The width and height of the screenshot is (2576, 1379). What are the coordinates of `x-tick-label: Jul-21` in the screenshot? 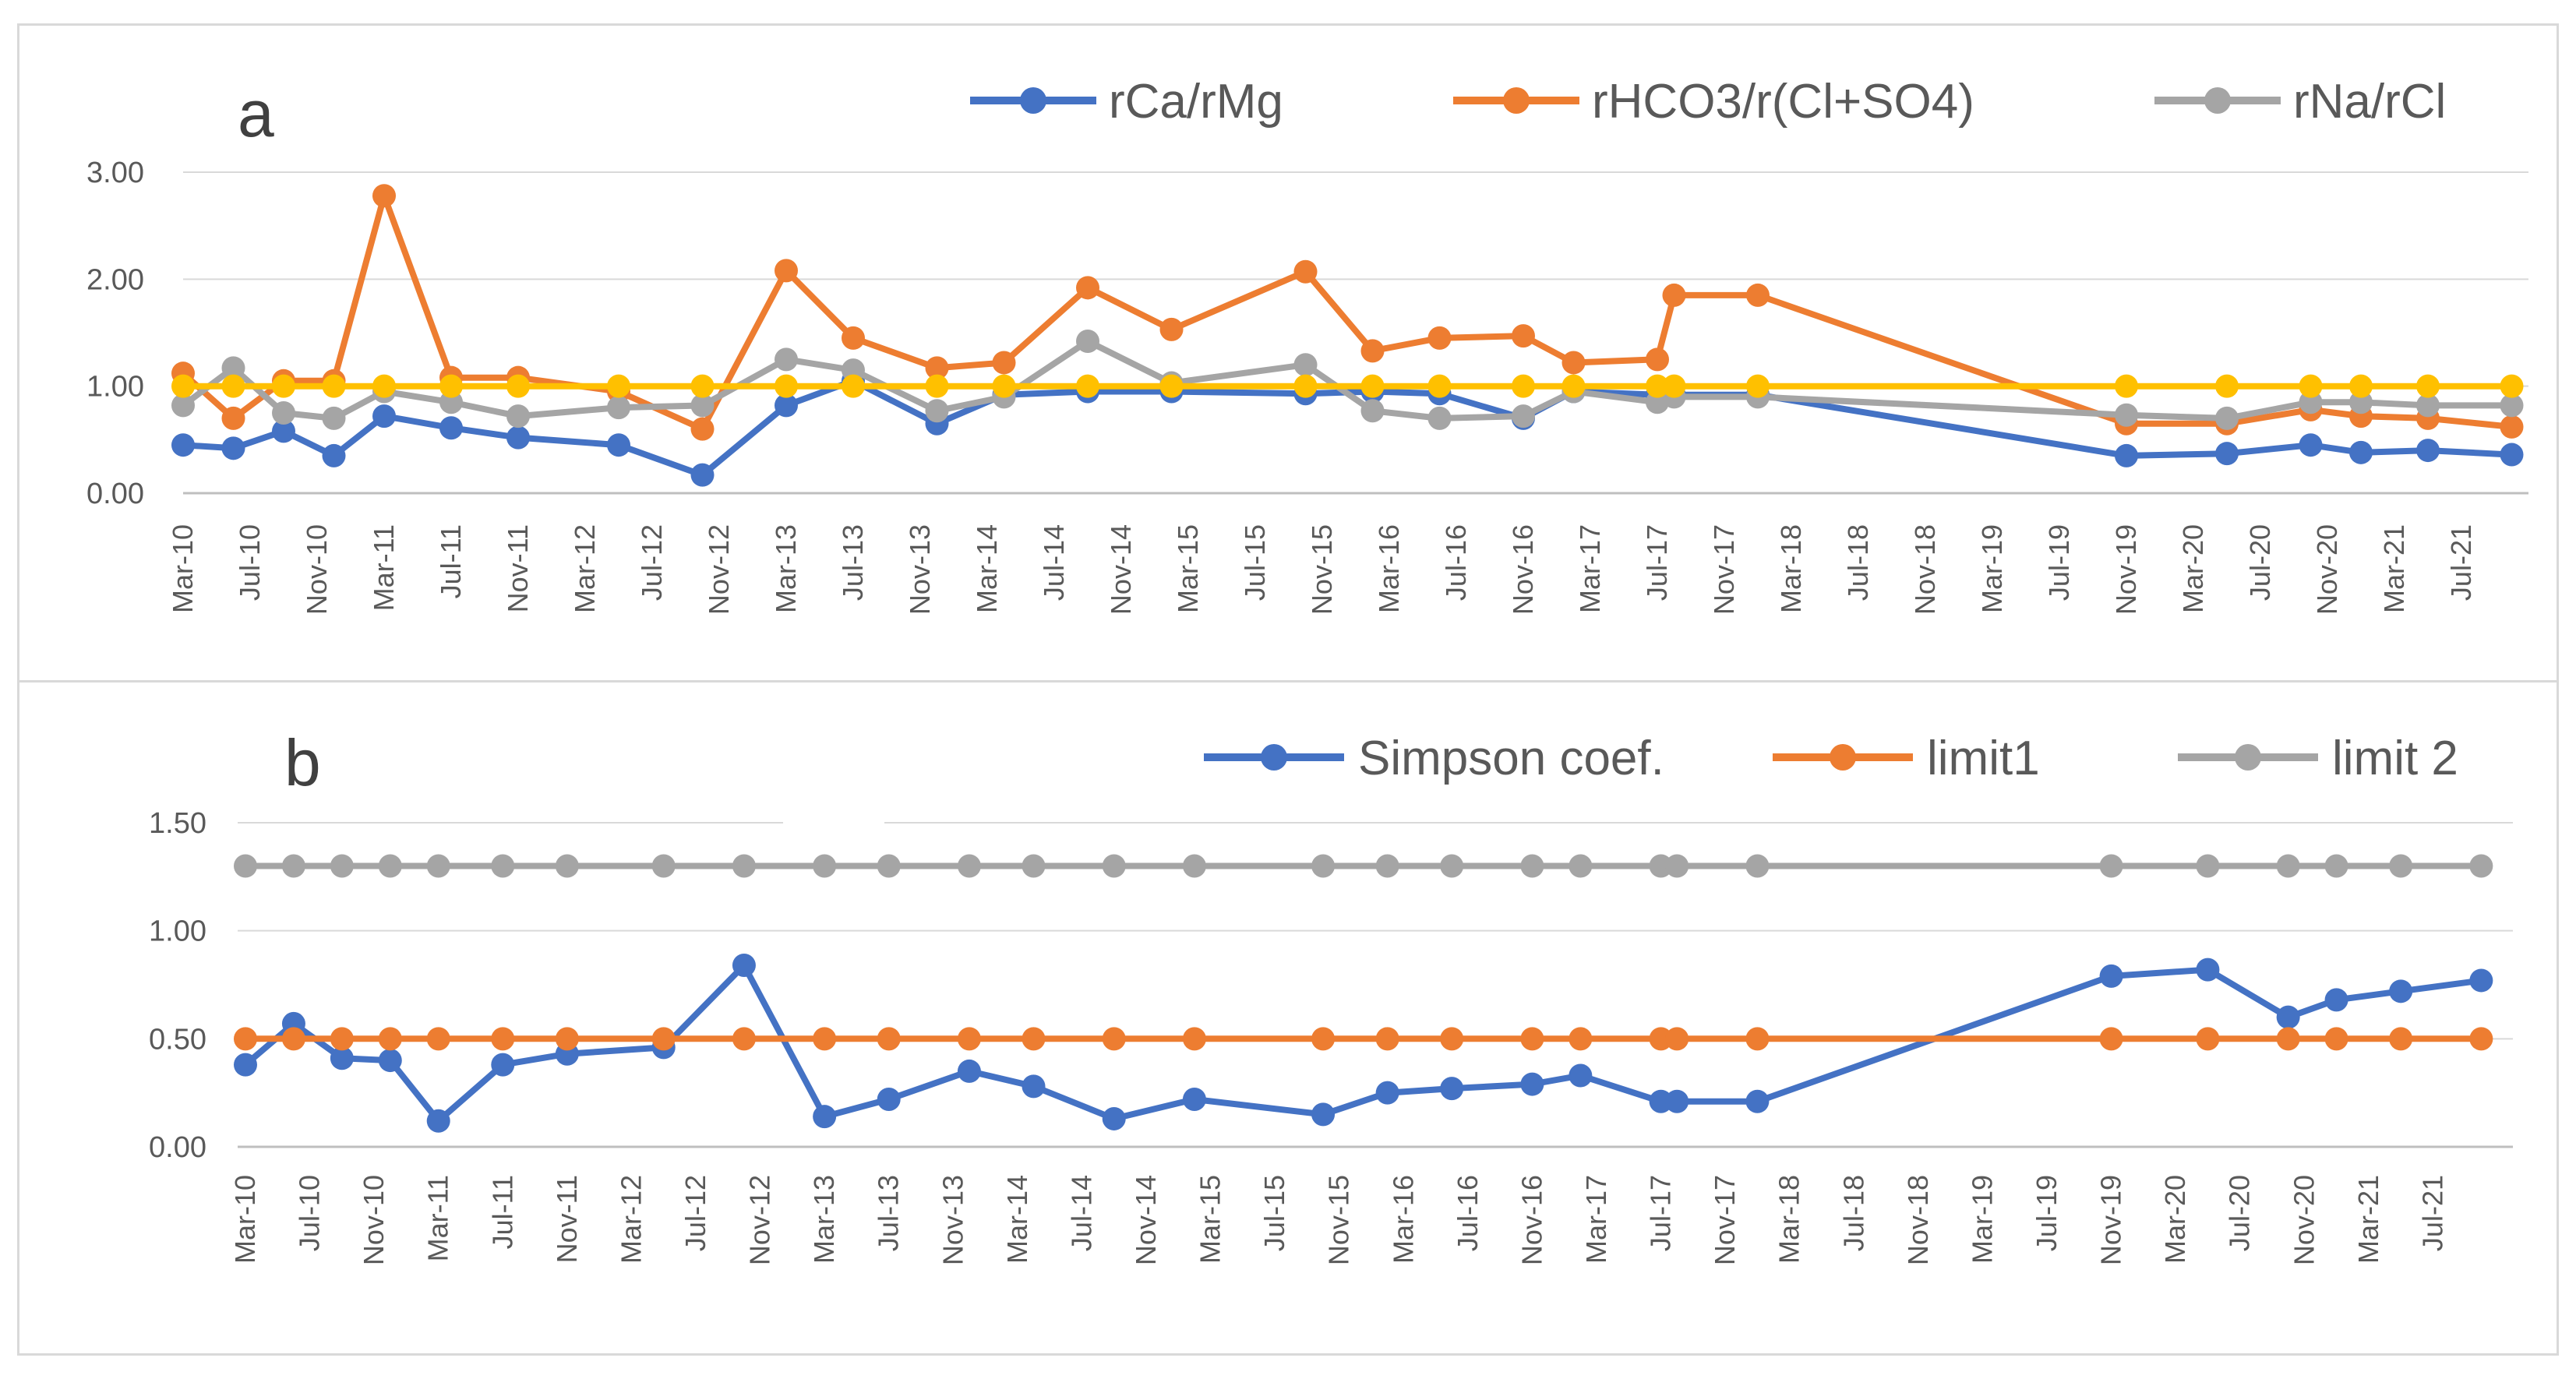 It's located at (2461, 562).